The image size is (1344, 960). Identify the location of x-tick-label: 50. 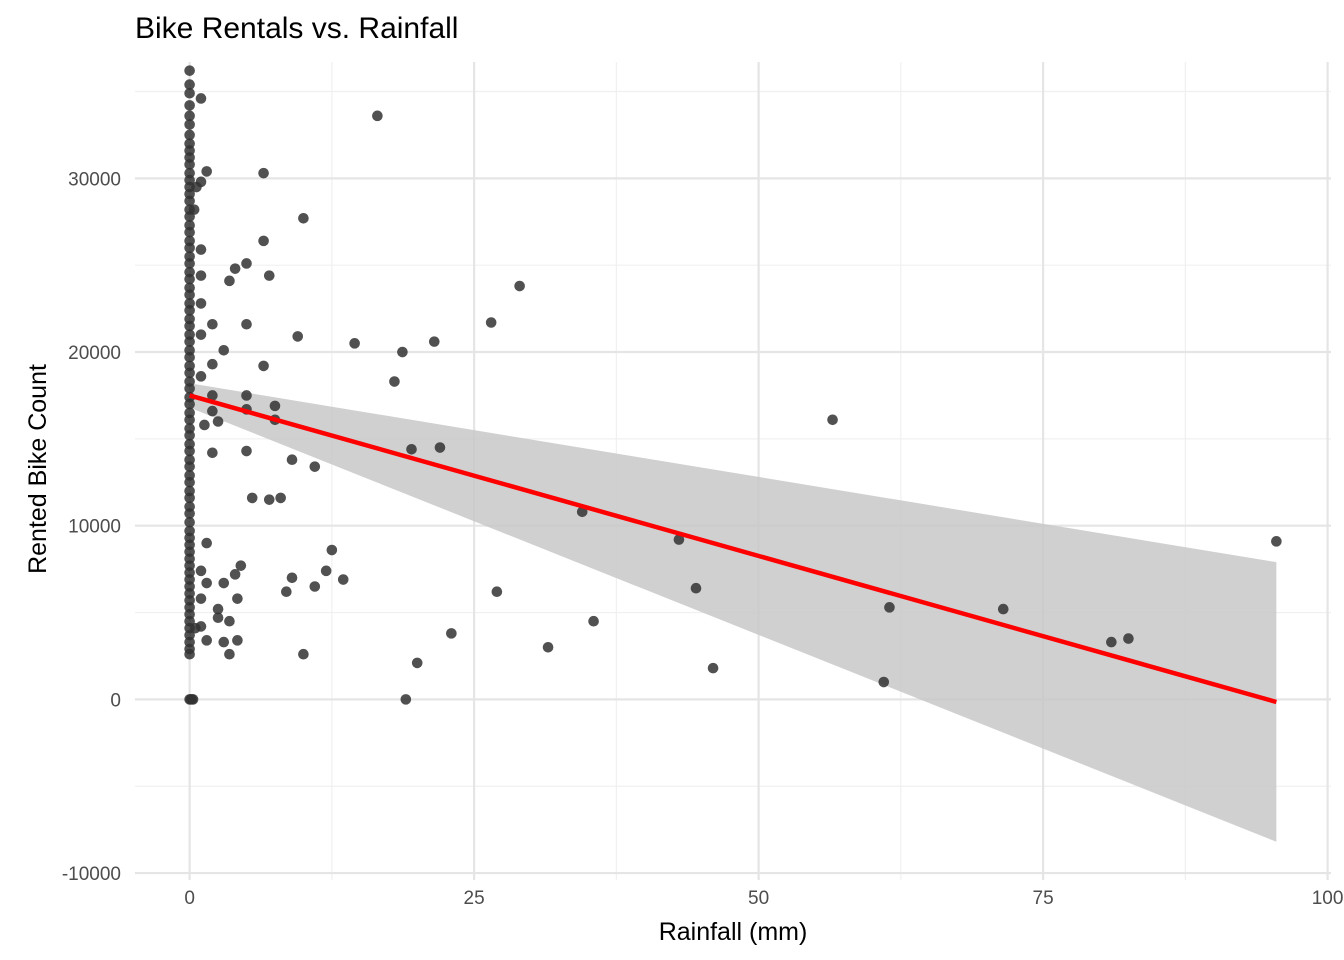
(758, 898).